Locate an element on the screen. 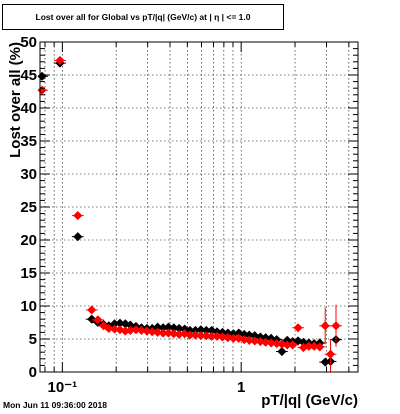 This screenshot has width=400, height=414. y-tick-label: 5 is located at coordinates (33, 339).